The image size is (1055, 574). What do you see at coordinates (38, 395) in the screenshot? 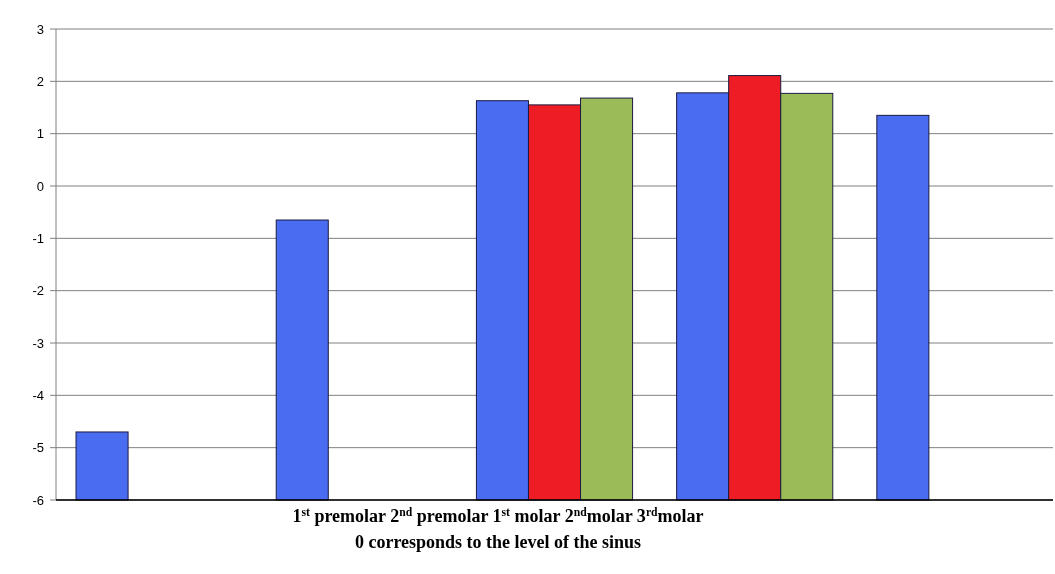
I see `y-tick-label: -4` at bounding box center [38, 395].